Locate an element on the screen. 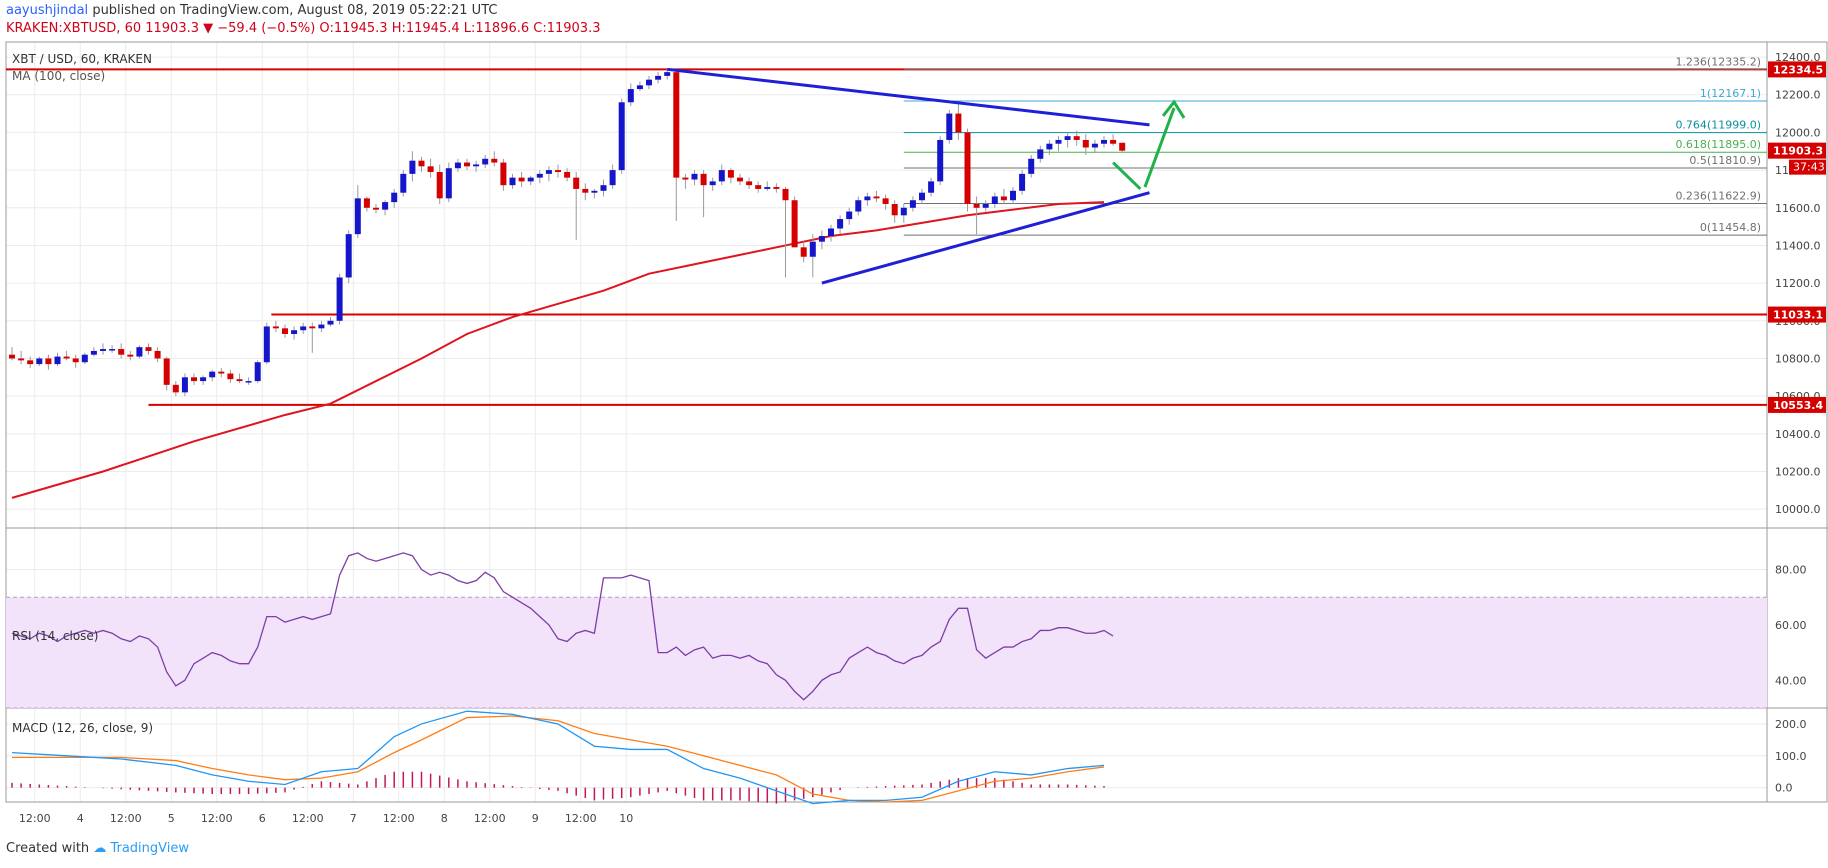  y-tick-label: 10400.0 is located at coordinates (1798, 434).